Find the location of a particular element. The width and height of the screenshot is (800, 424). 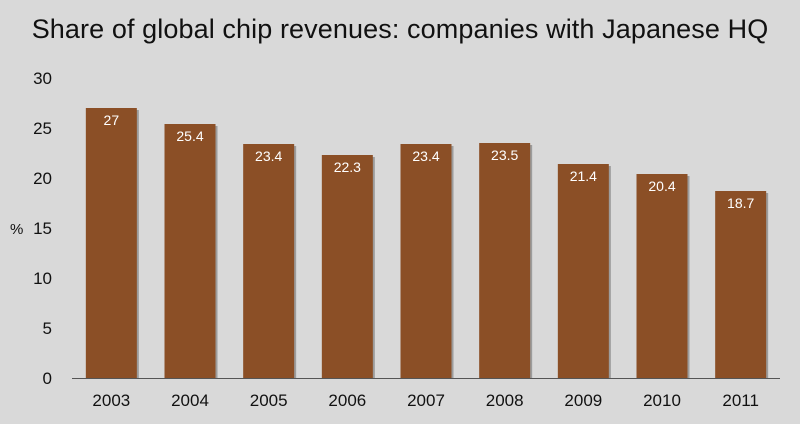

data-label: 27 is located at coordinates (112, 120).